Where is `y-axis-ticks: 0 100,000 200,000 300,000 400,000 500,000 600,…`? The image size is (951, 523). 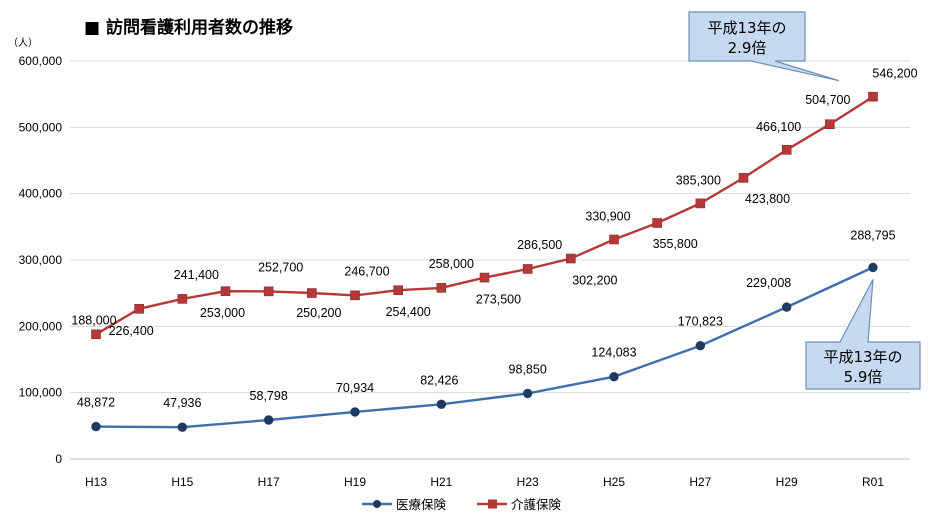
y-axis-ticks: 0 100,000 200,000 300,000 400,000 500,000 600,… is located at coordinates (41, 260).